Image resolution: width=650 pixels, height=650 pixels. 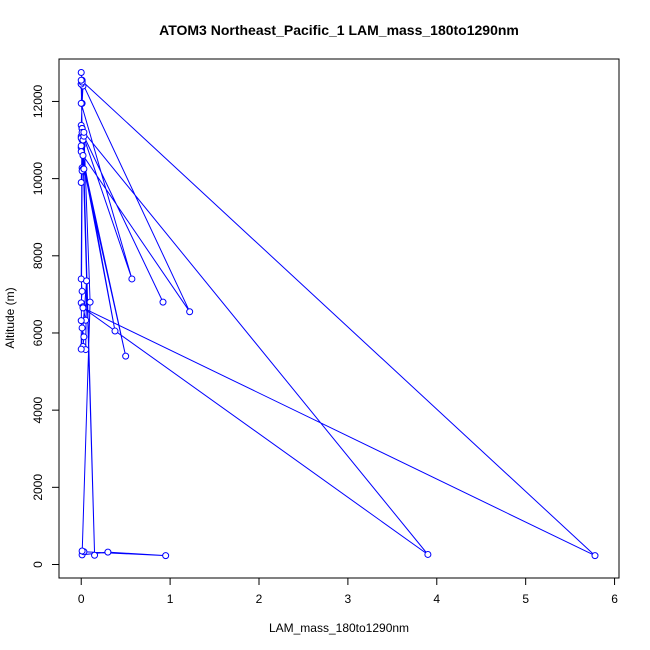 I want to click on y-tick-label: 6000, so click(x=38, y=332).